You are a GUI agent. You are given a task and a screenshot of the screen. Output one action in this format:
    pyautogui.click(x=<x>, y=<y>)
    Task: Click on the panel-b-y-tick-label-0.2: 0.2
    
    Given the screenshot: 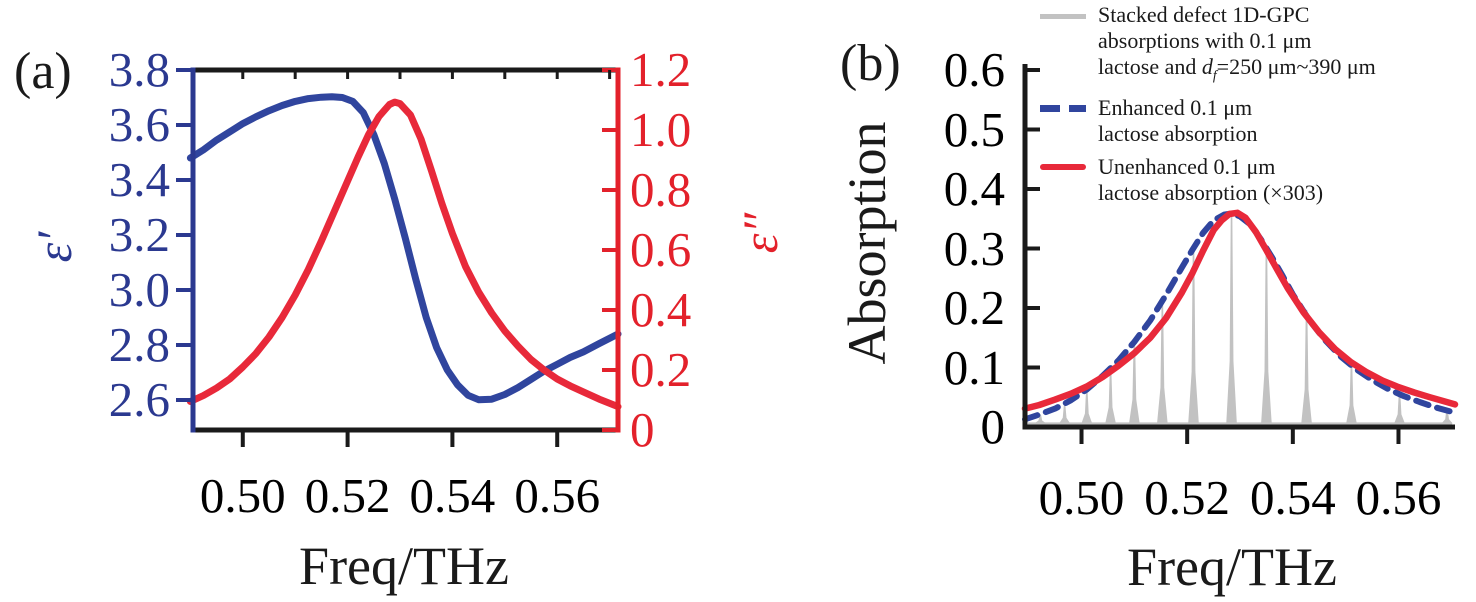 What is the action you would take?
    pyautogui.click(x=974, y=307)
    